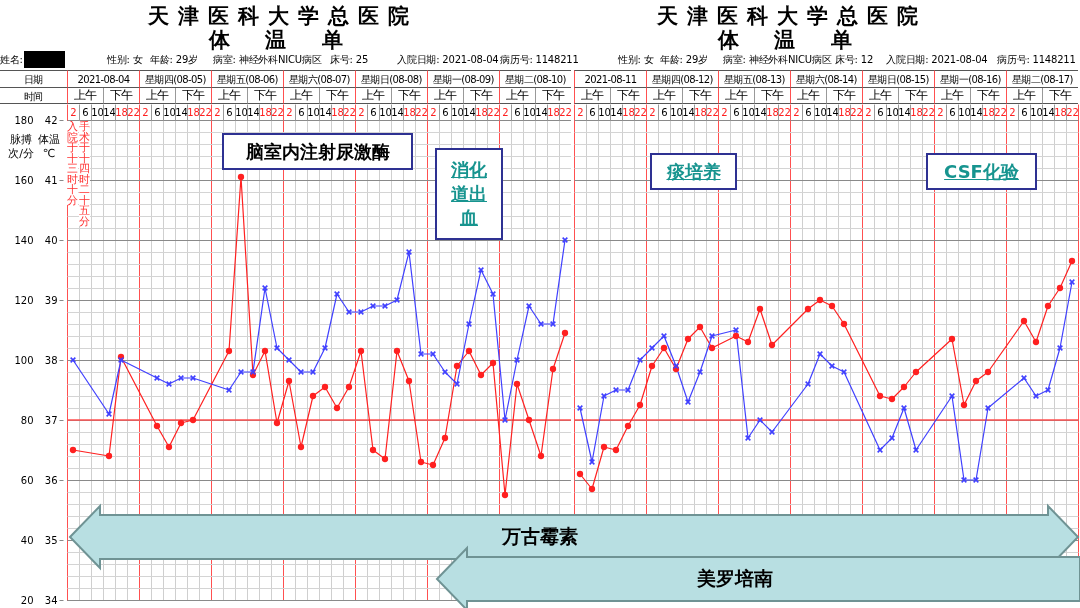  What do you see at coordinates (682, 79) in the screenshot?
I see `text: 星期四(08-12)` at bounding box center [682, 79].